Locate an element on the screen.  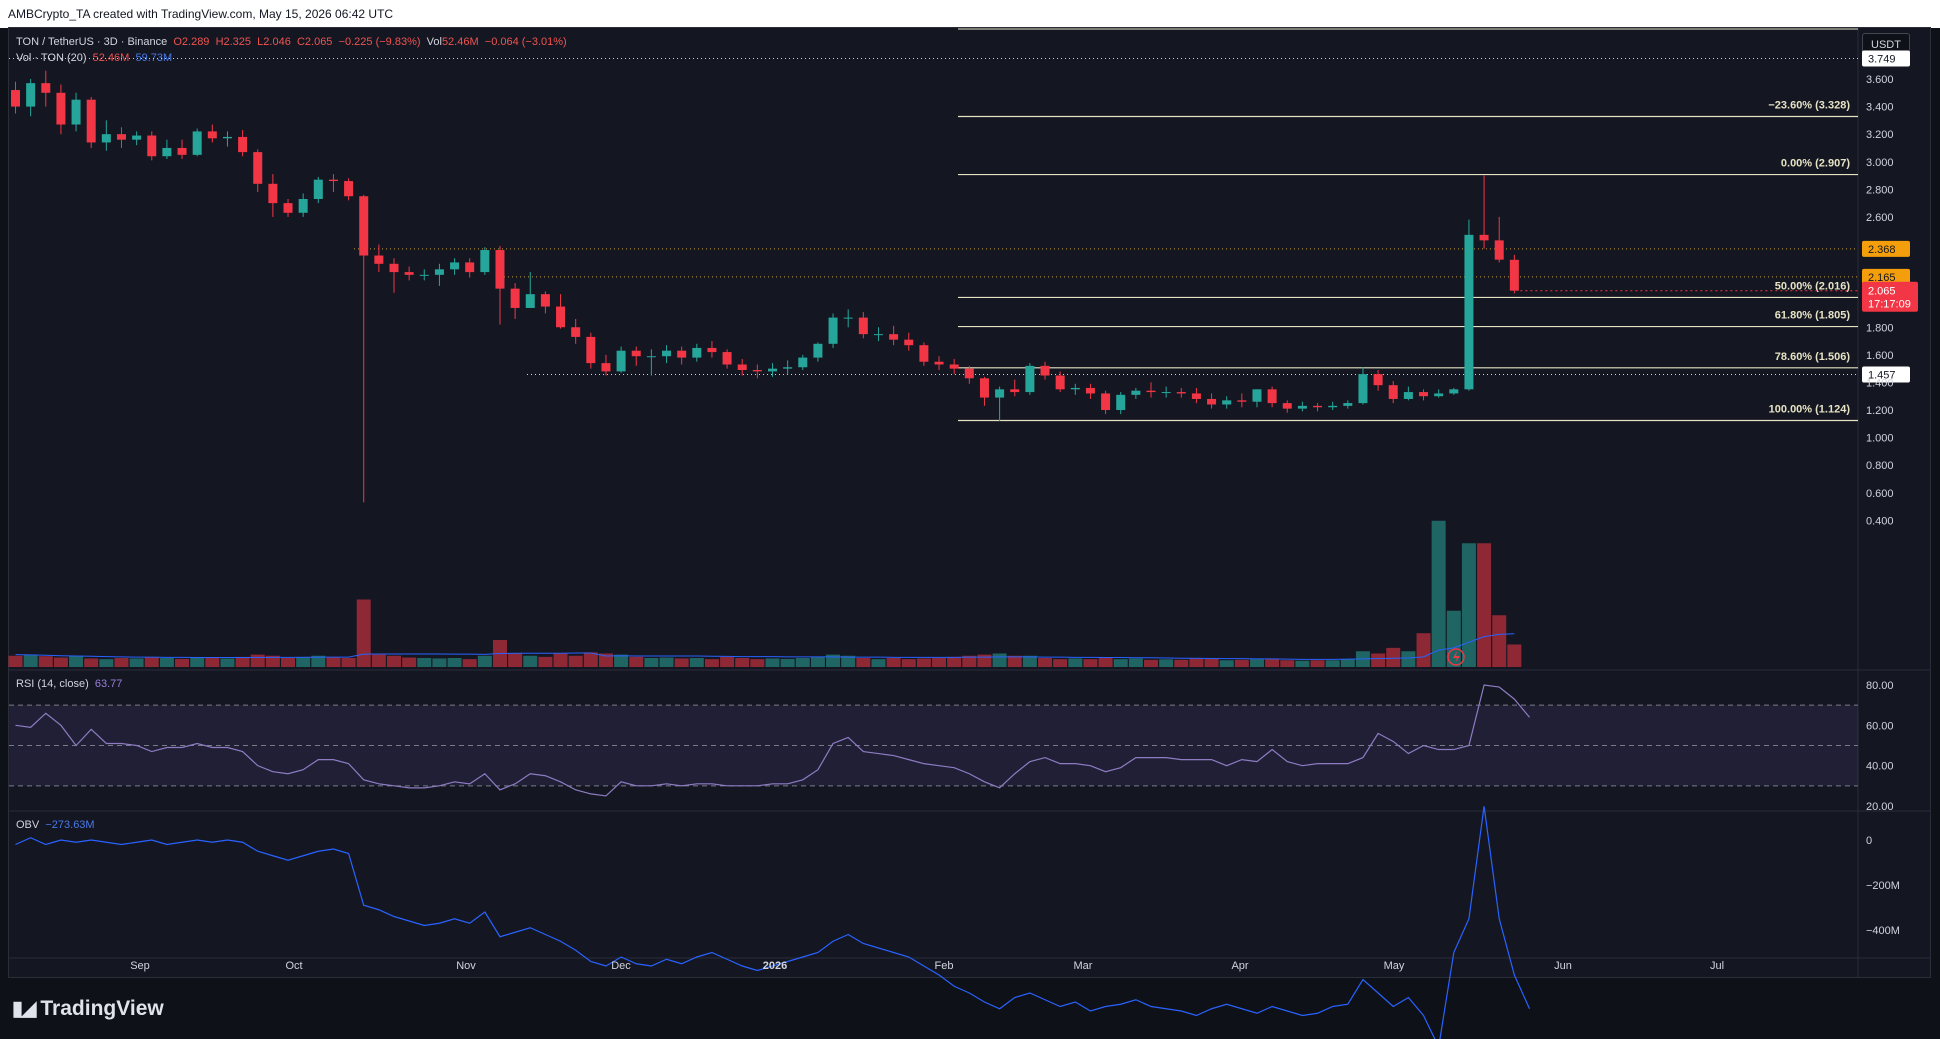
obv-legend: OBV −273.63M is located at coordinates (55, 825).